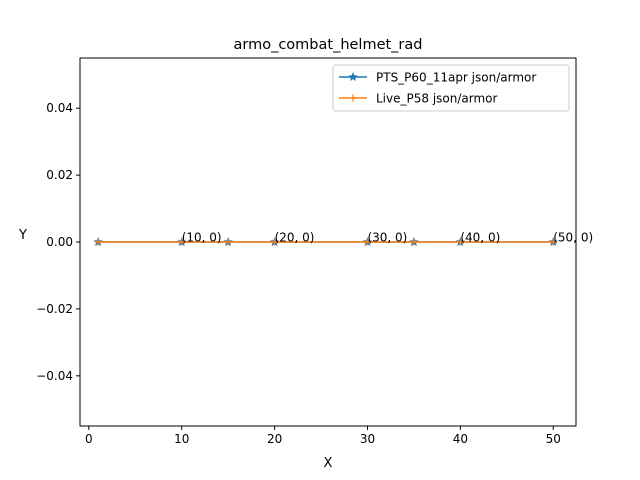 Image resolution: width=640 pixels, height=480 pixels. What do you see at coordinates (437, 99) in the screenshot?
I see `legend-label: Live_P58 json/armor` at bounding box center [437, 99].